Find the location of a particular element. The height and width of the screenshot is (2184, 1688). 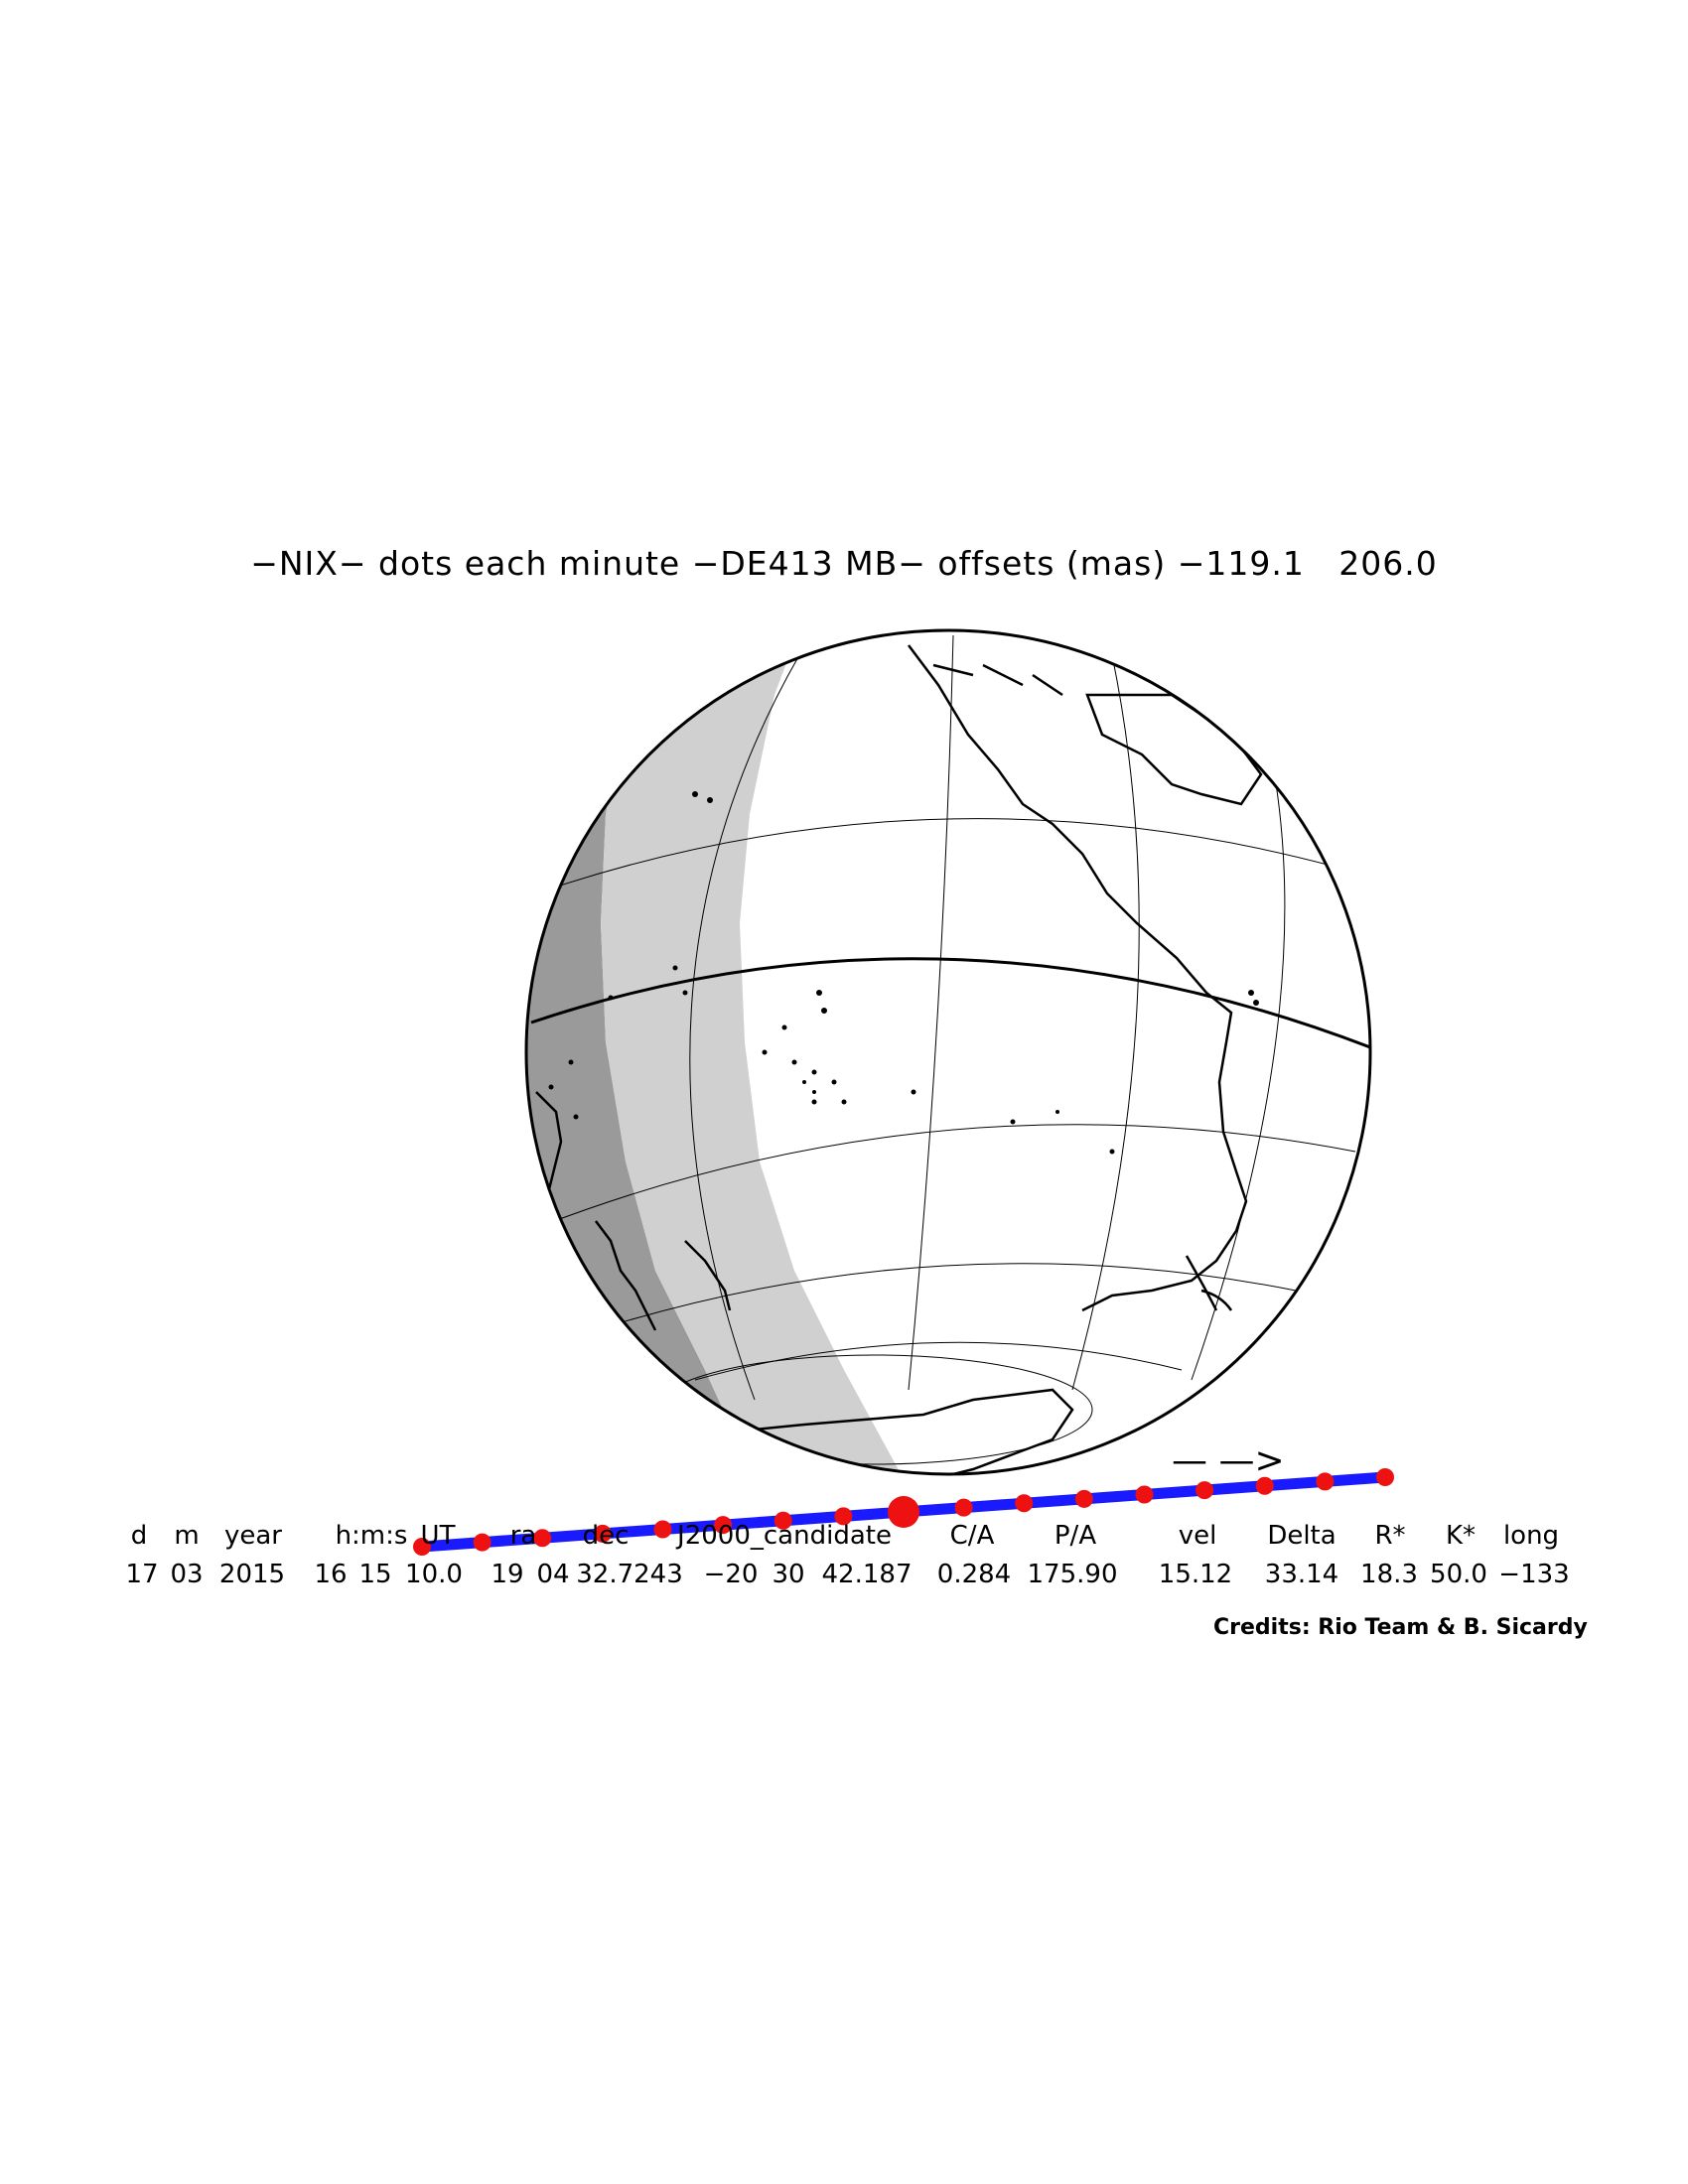

credits: Credits: Rio Team & B. Sicardy is located at coordinates (1400, 1627).